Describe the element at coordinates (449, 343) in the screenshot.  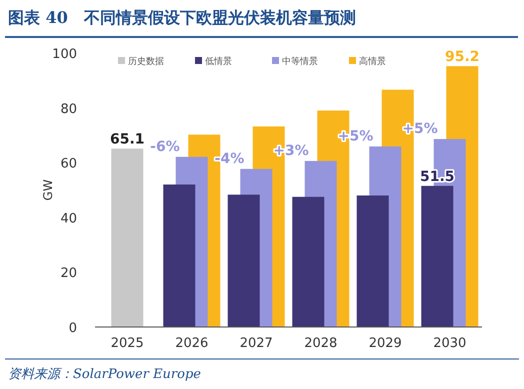
I see `x-tick-label: 2030` at that location.